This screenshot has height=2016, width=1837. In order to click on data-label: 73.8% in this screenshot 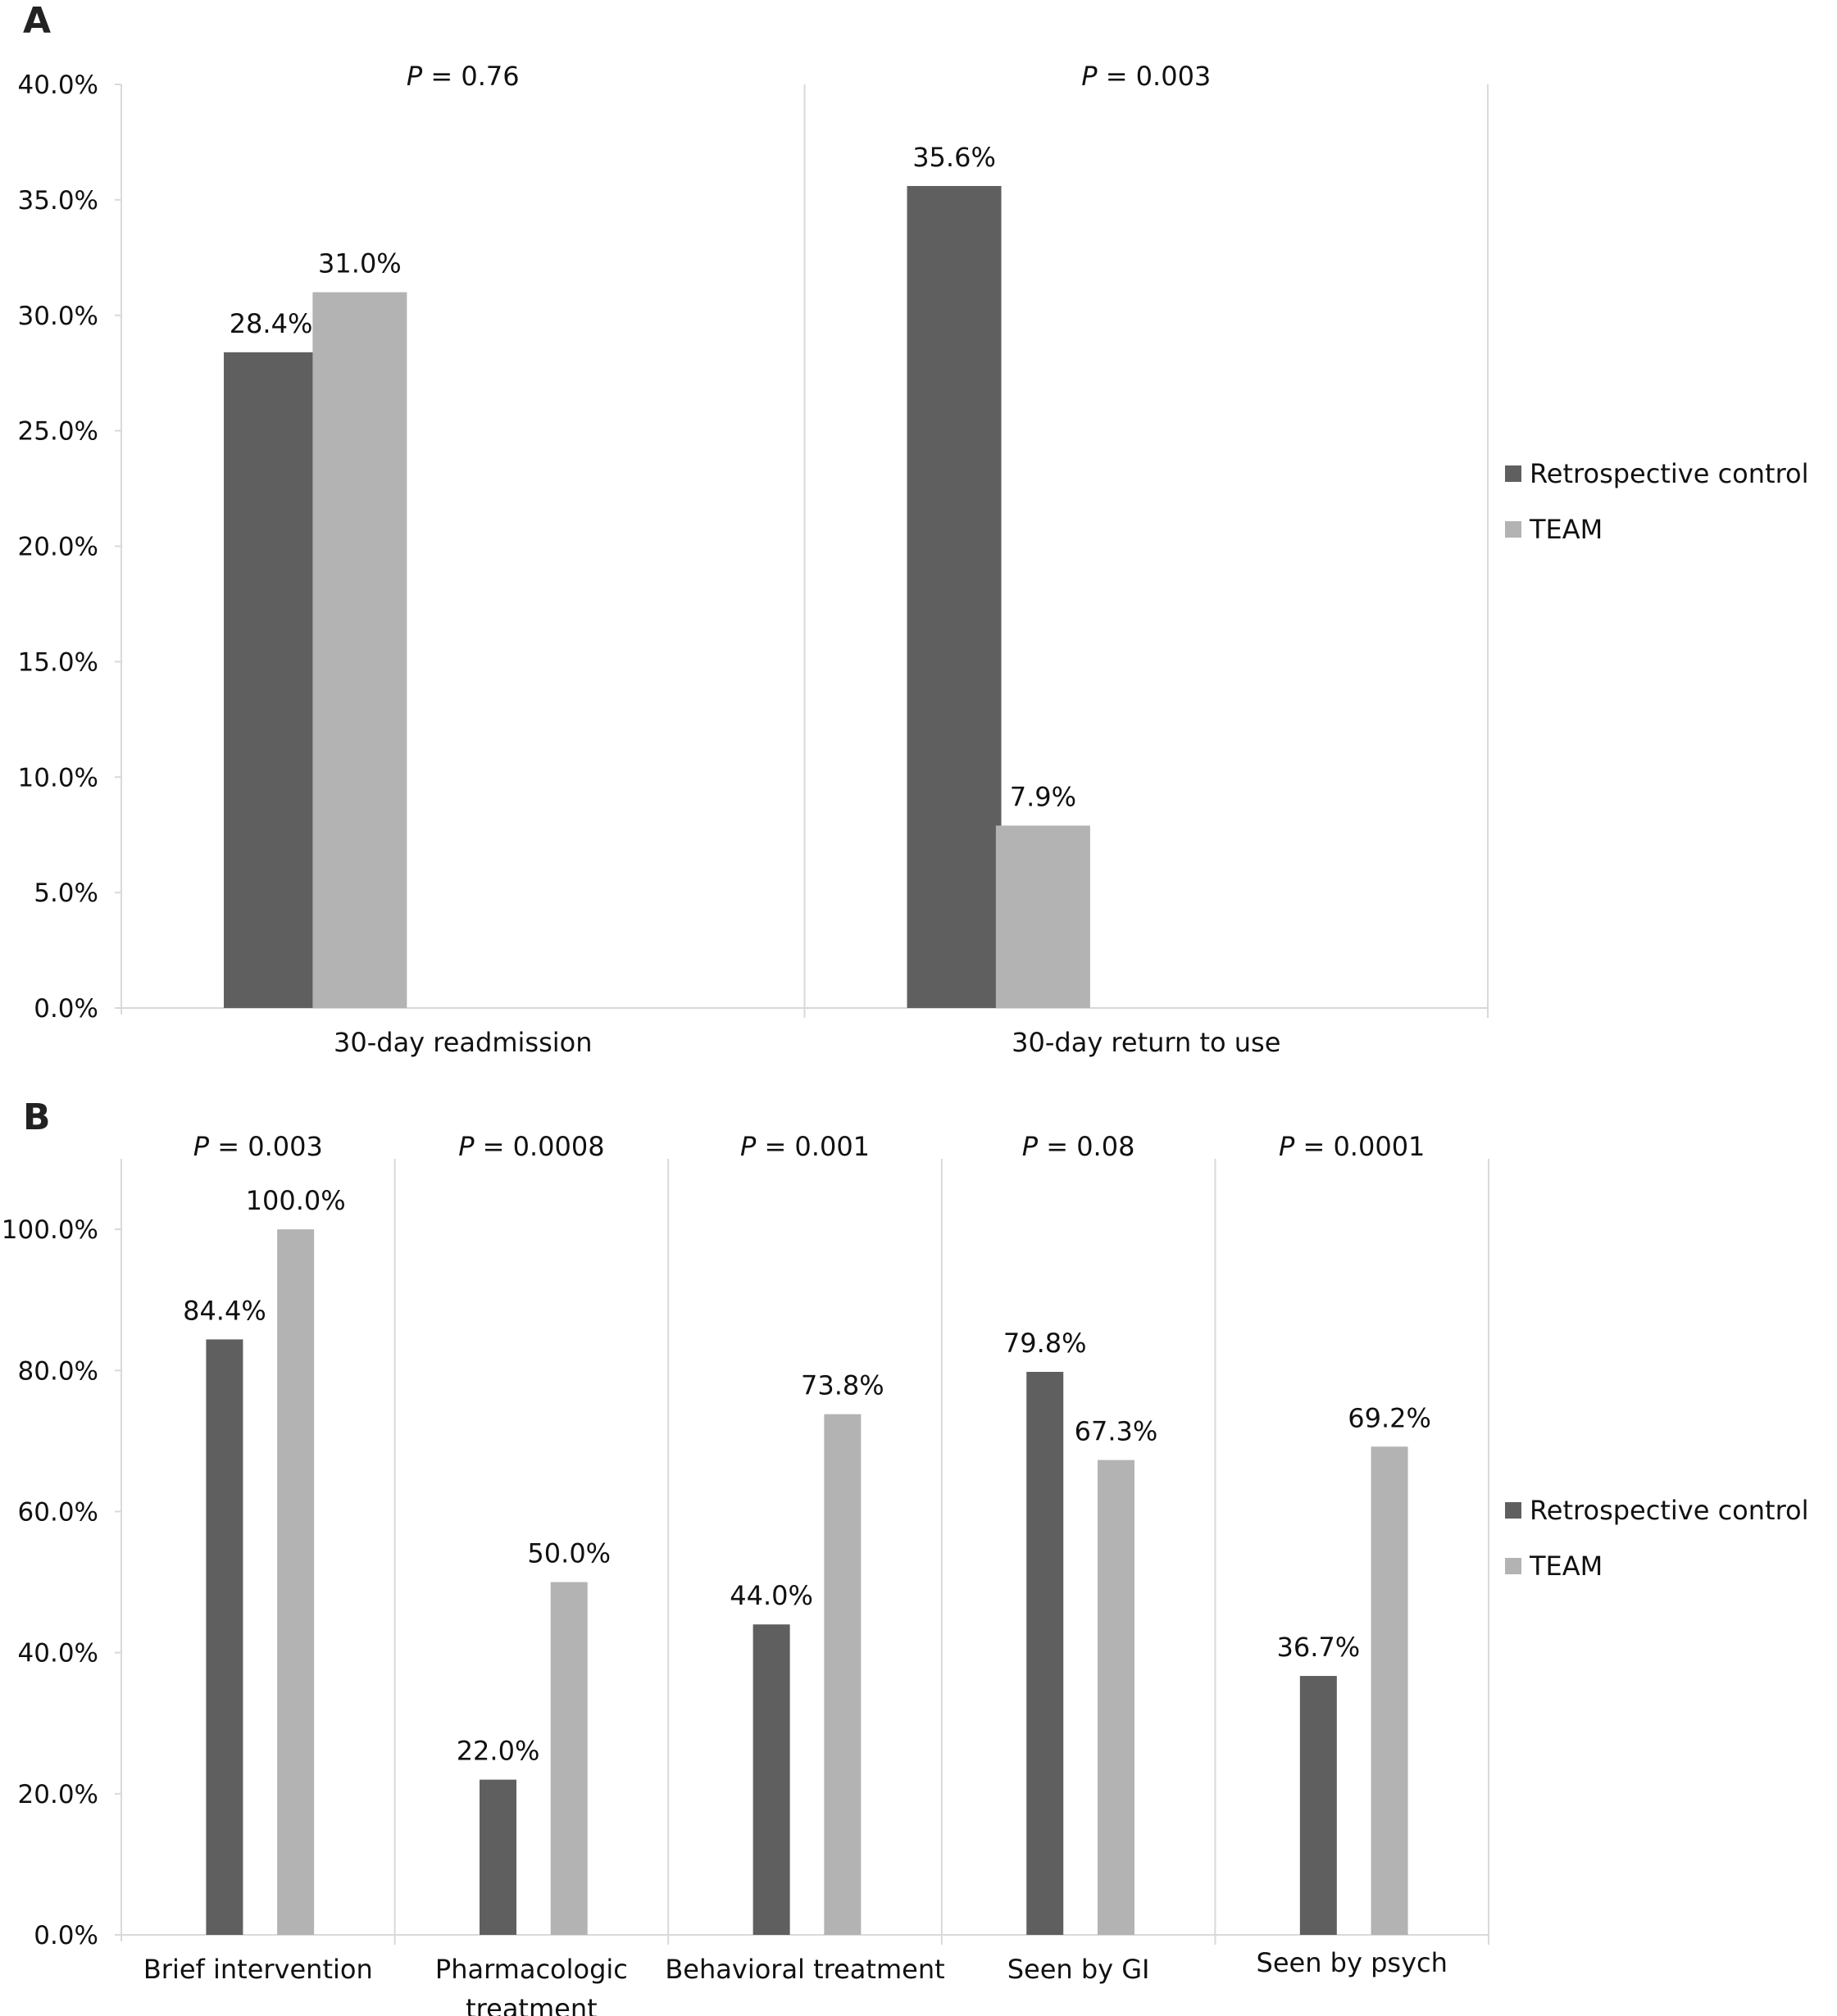, I will do `click(843, 1385)`.